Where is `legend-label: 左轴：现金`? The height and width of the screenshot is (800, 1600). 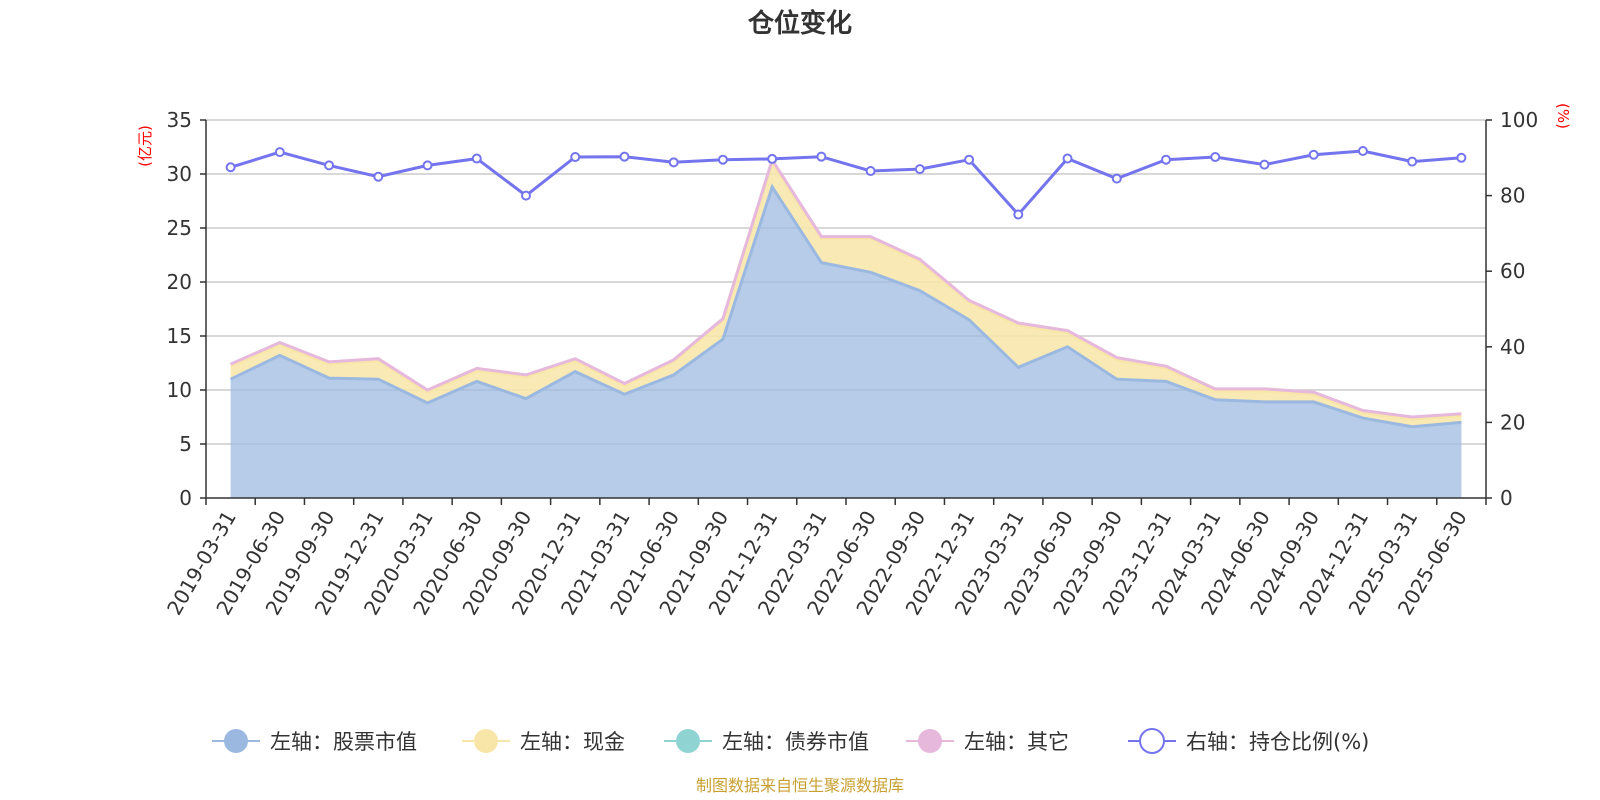 legend-label: 左轴：现金 is located at coordinates (572, 742).